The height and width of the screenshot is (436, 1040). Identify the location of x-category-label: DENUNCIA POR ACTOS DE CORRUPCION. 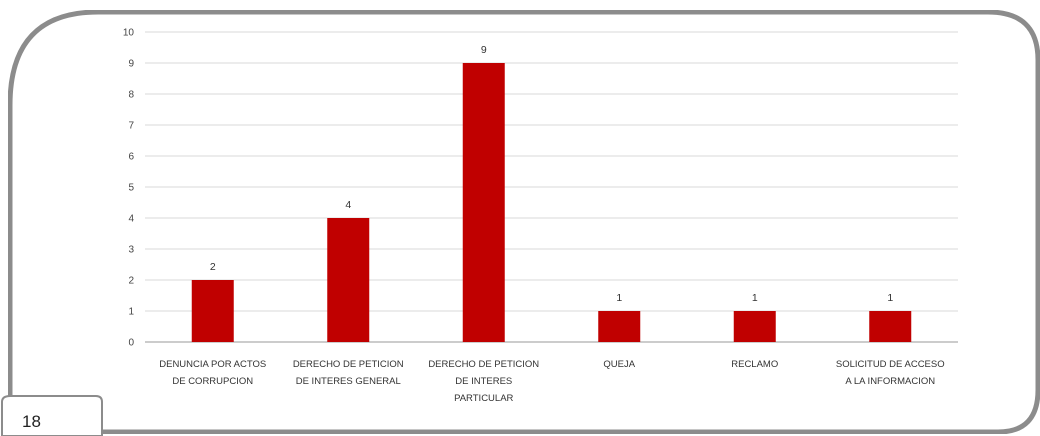
(212, 373).